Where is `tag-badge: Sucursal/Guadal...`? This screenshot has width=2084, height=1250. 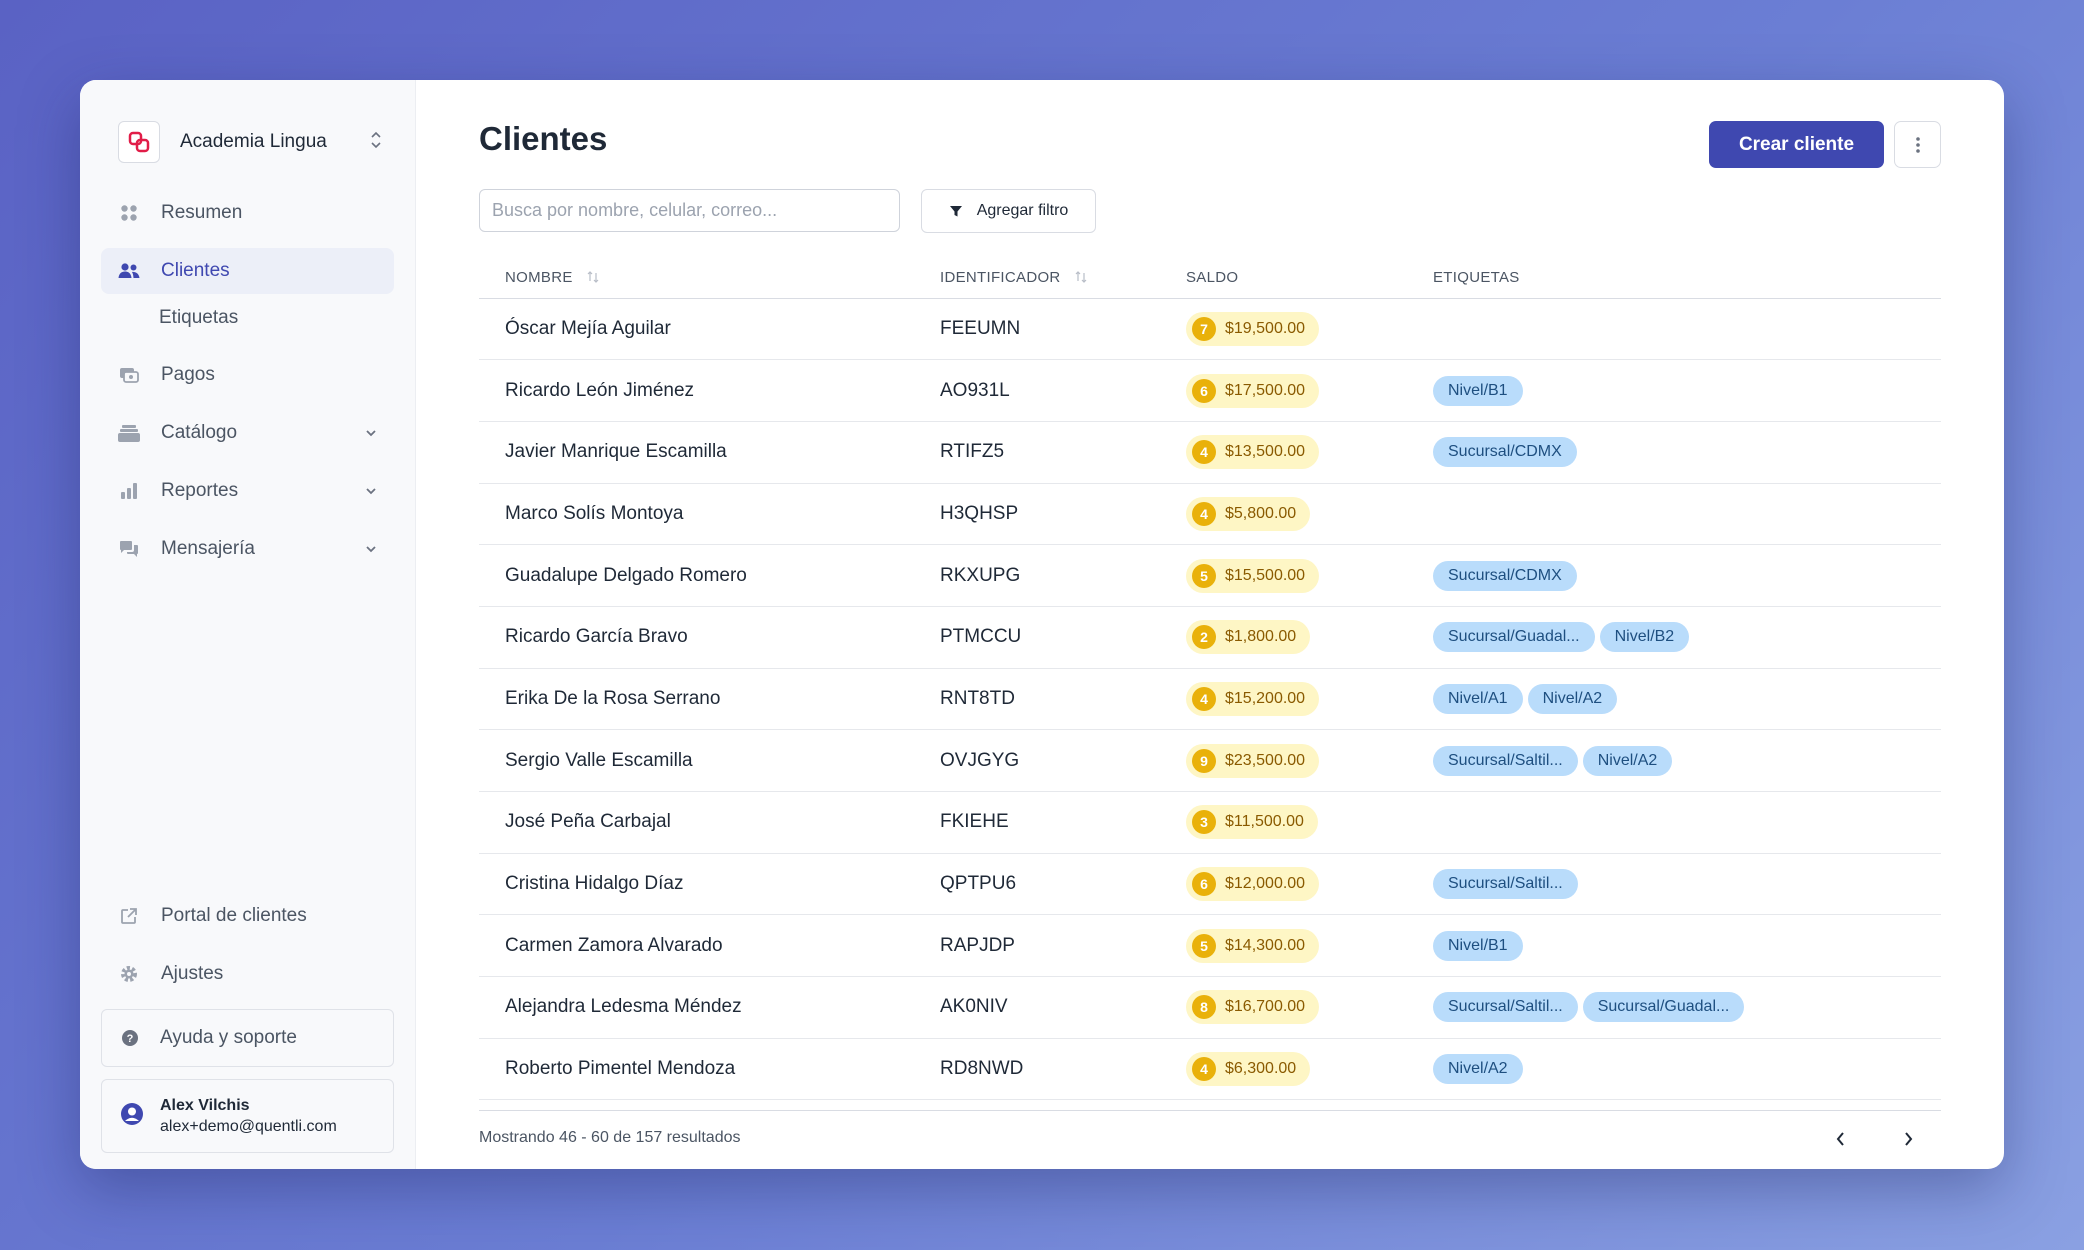
tag-badge: Sucursal/Guadal... is located at coordinates (1514, 637).